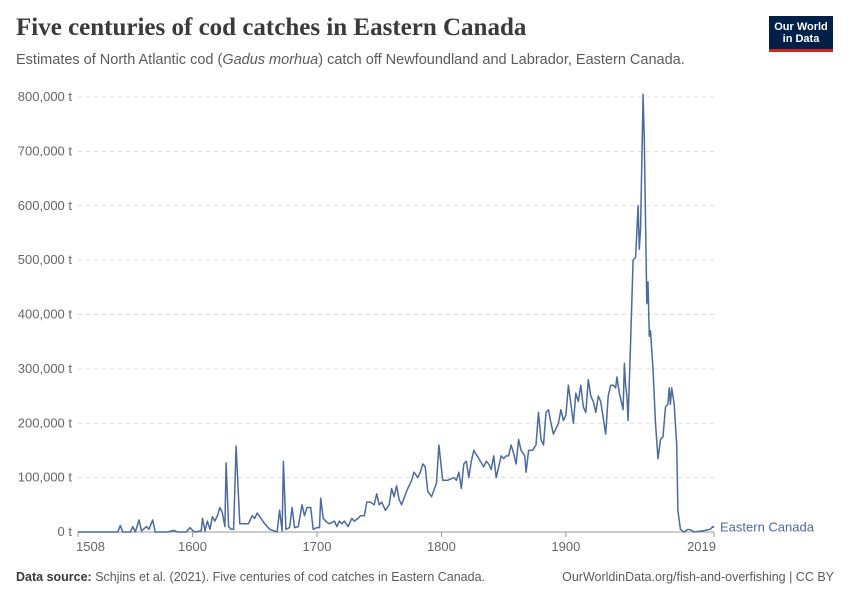 The width and height of the screenshot is (850, 600). Describe the element at coordinates (45, 314) in the screenshot. I see `y-tick-label: 400,000 t` at that location.